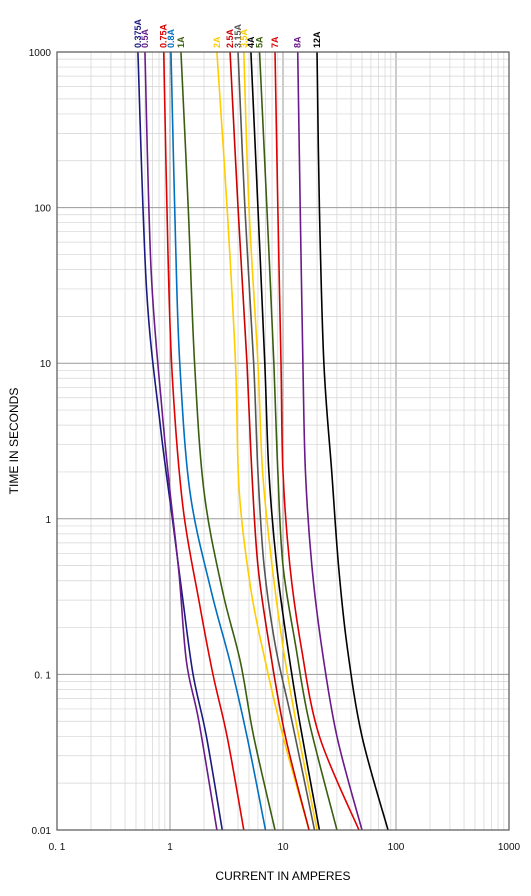 This screenshot has height=896, width=531. Describe the element at coordinates (48, 520) in the screenshot. I see `y-tick-label: 1` at that location.